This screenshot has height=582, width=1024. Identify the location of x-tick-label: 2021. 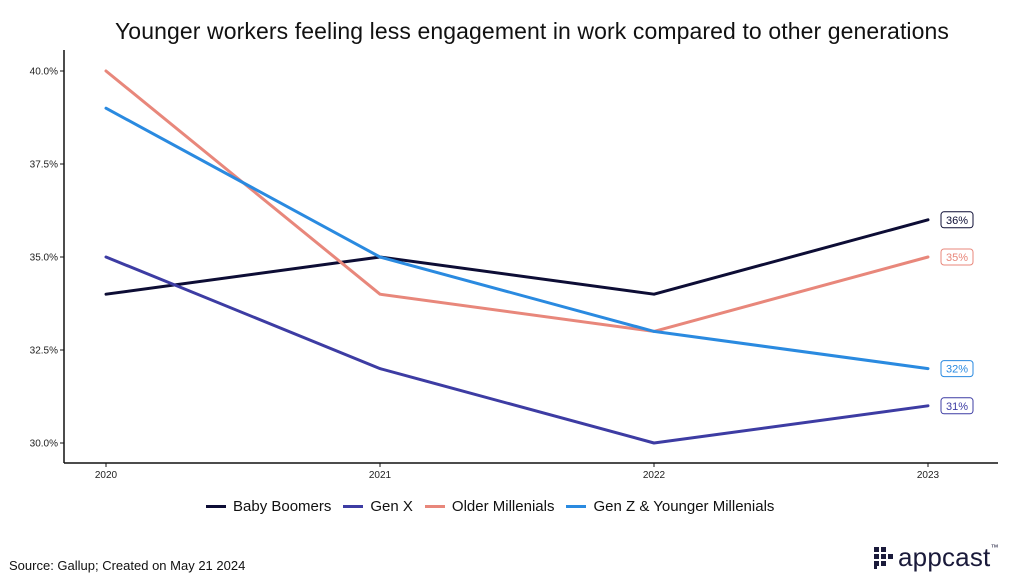
(380, 475).